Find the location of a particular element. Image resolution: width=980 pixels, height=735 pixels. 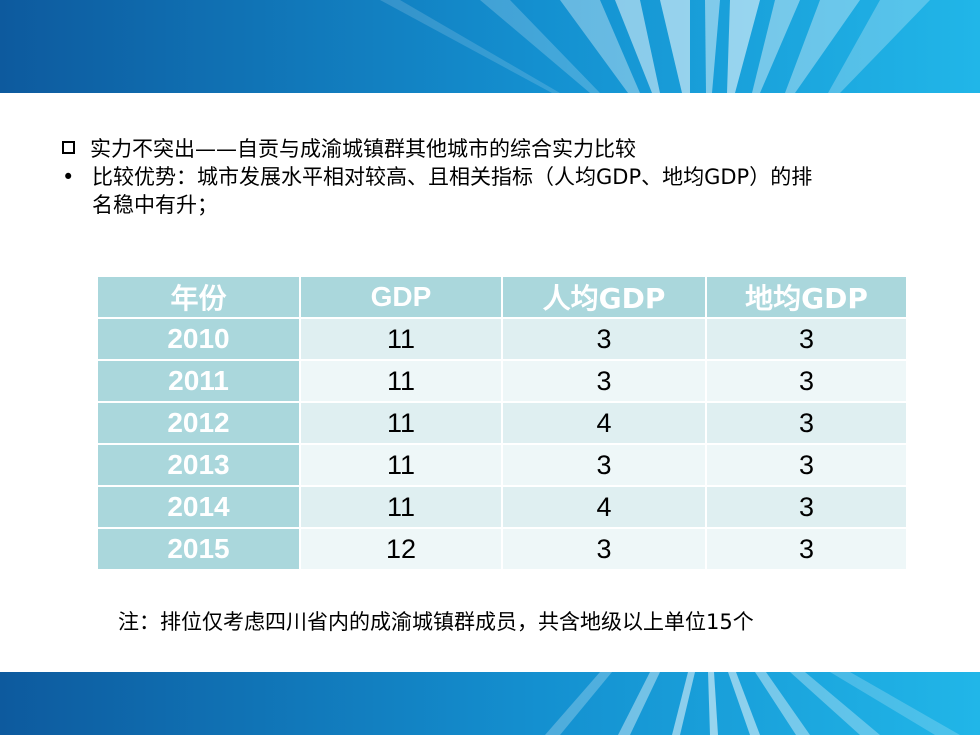

header-gdp-per-capita: 人均GDP is located at coordinates (604, 297).